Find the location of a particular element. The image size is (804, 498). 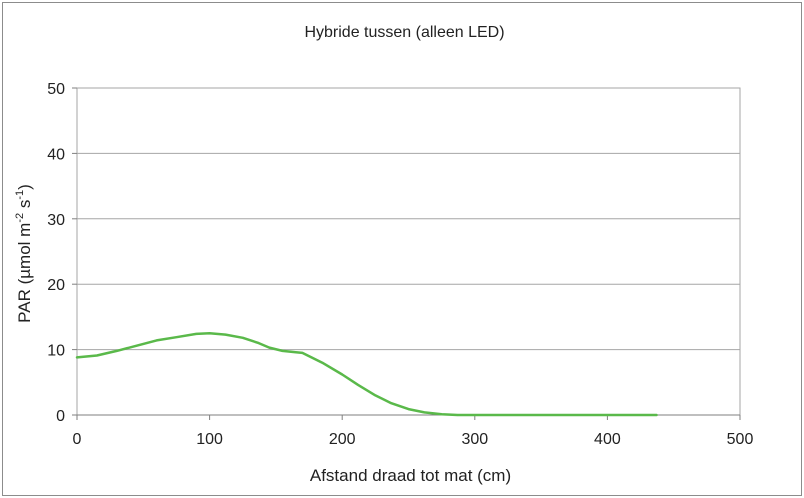

y-tick-label: 0 is located at coordinates (60, 416).